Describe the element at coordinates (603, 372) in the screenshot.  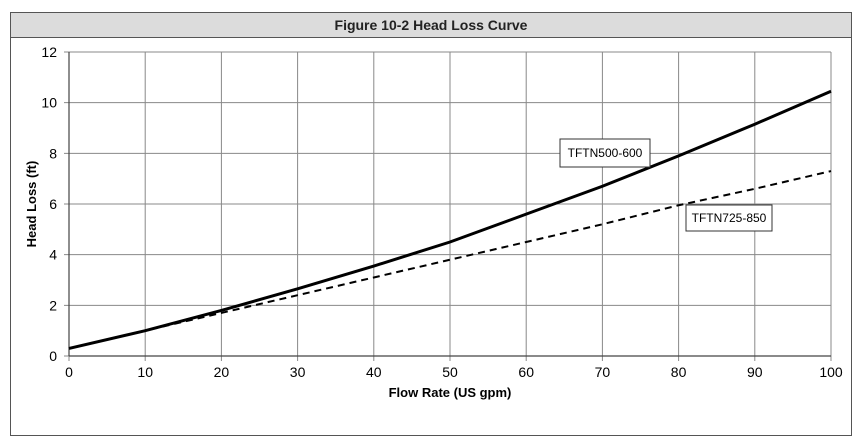
I see `x-tick-label: 70` at that location.